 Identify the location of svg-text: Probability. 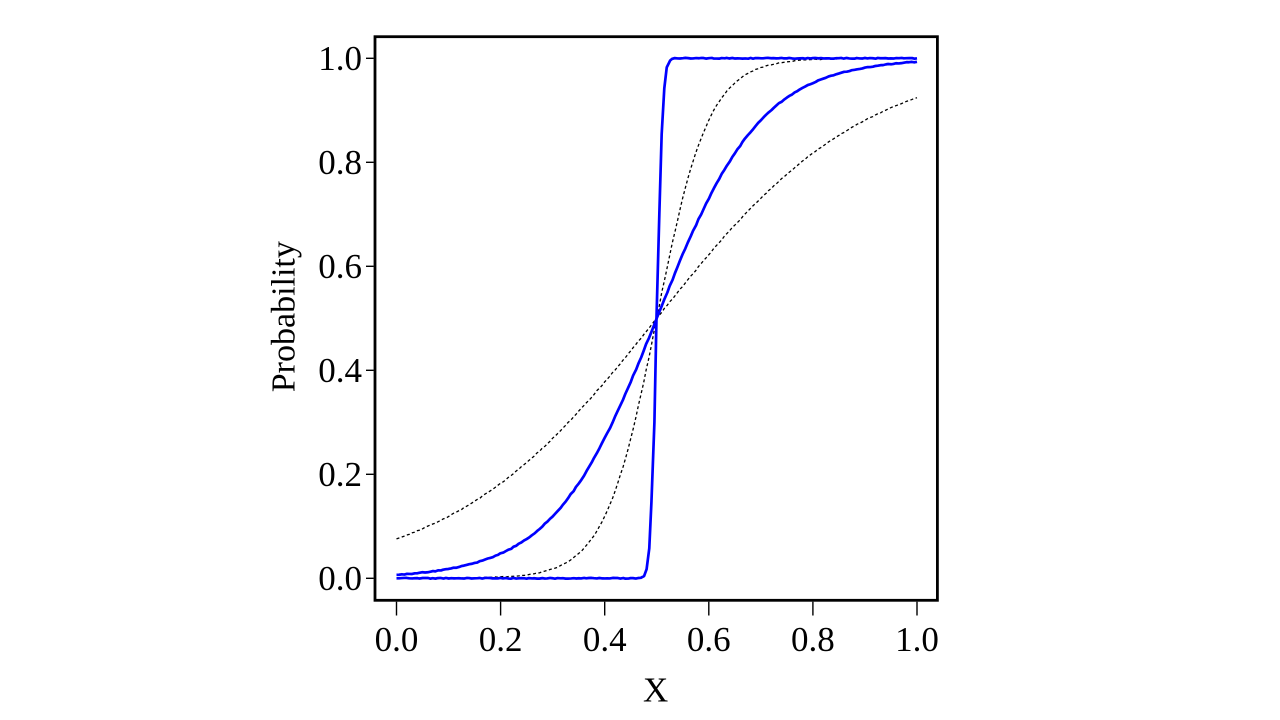
(284, 316).